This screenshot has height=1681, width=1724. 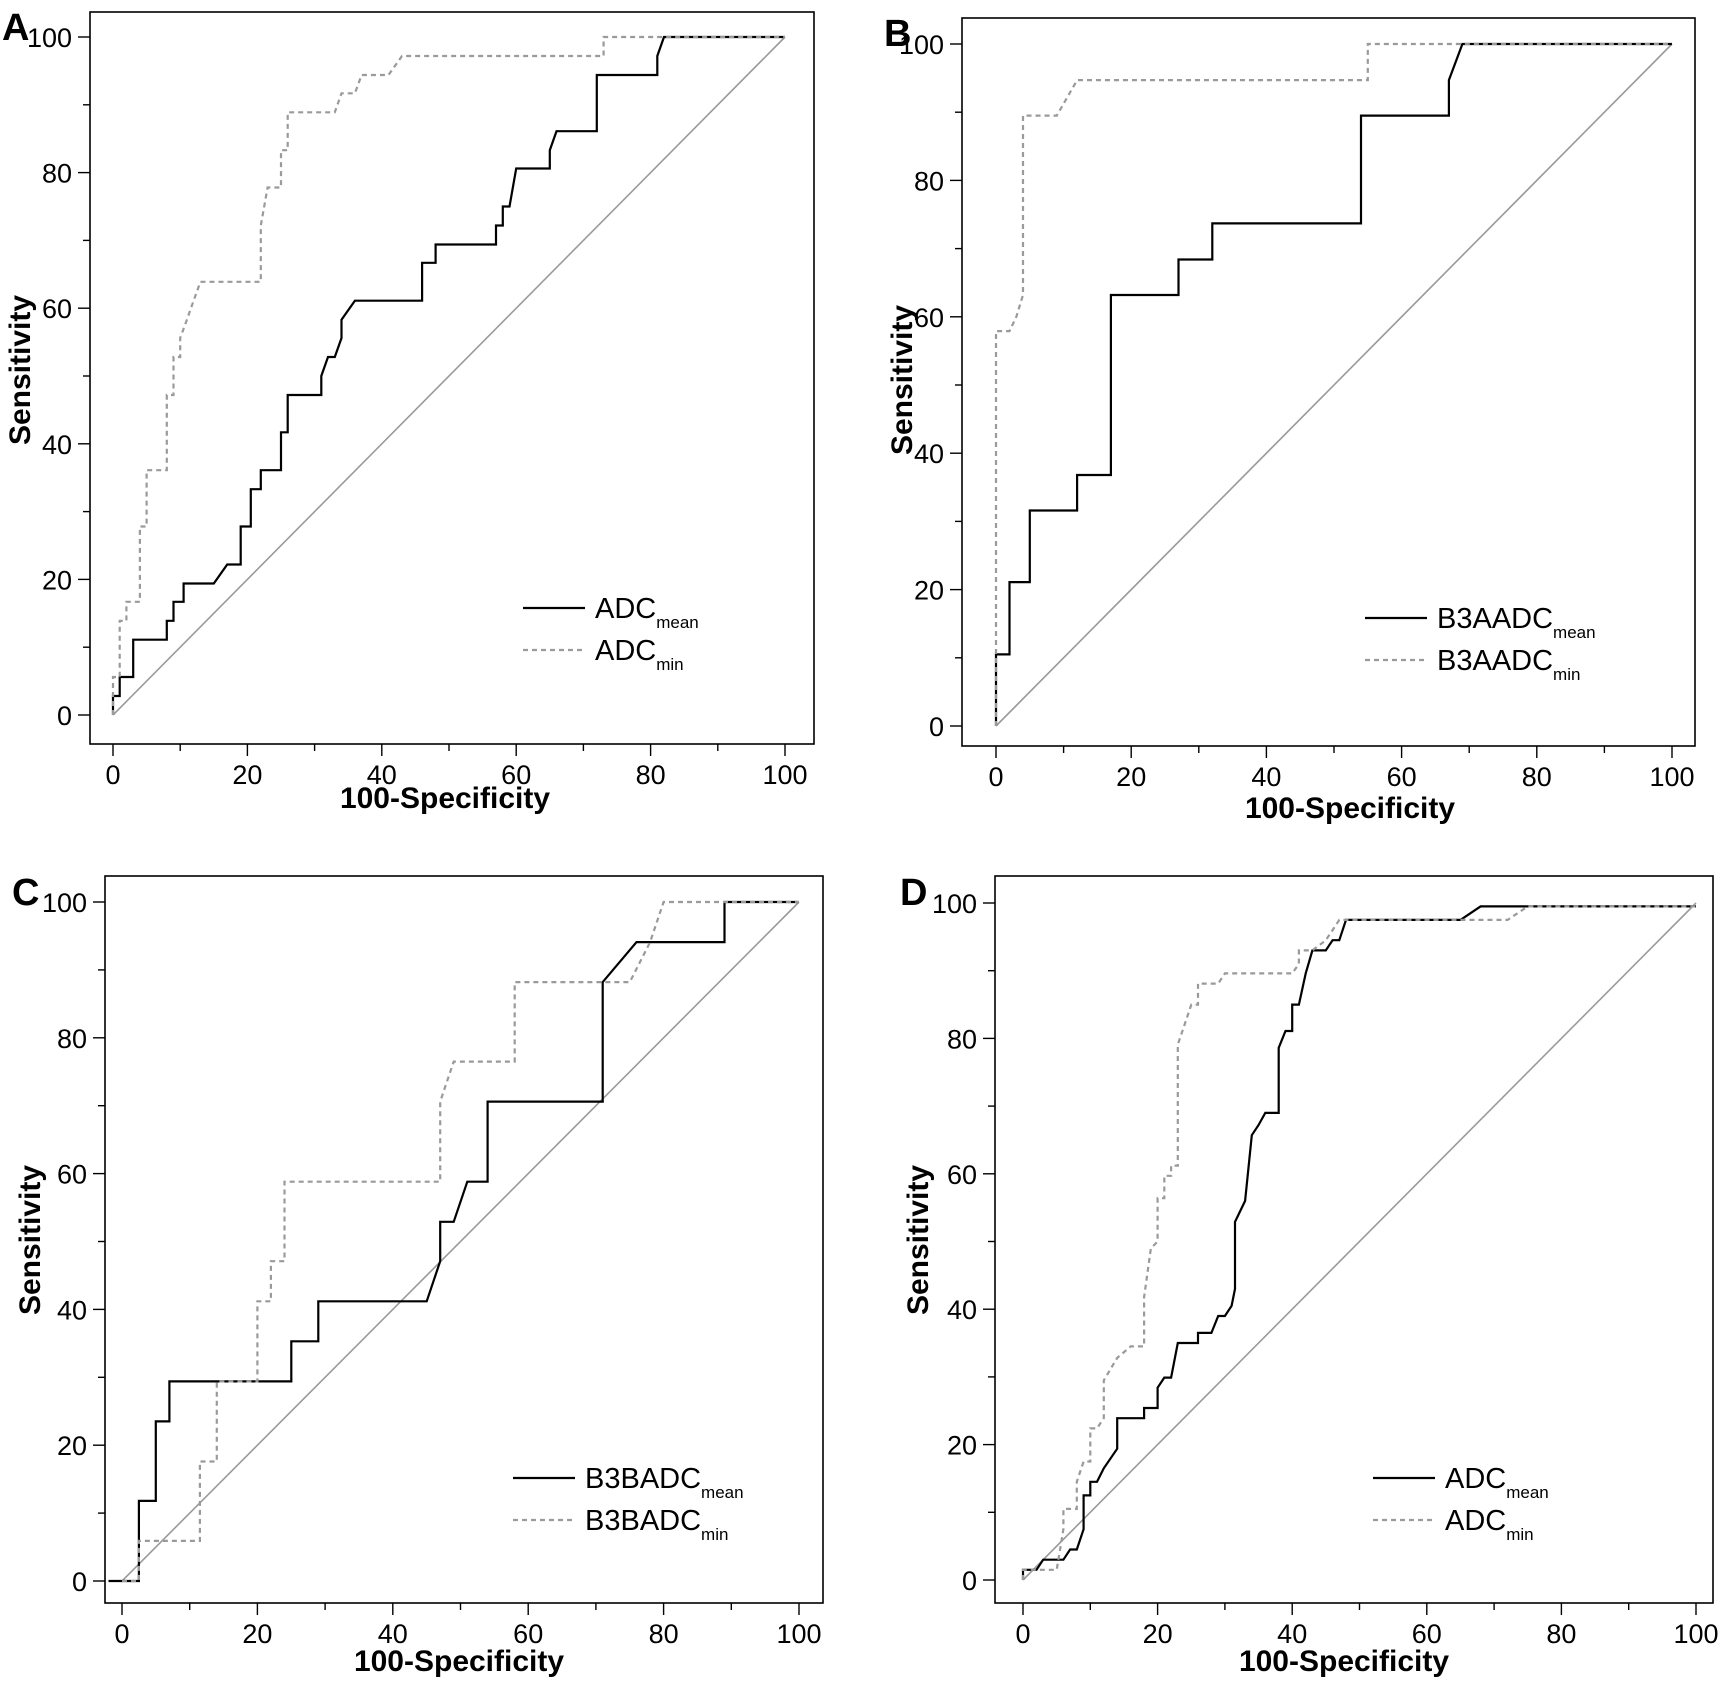 What do you see at coordinates (656, 1524) in the screenshot?
I see `legend-label: B3BADCmin` at bounding box center [656, 1524].